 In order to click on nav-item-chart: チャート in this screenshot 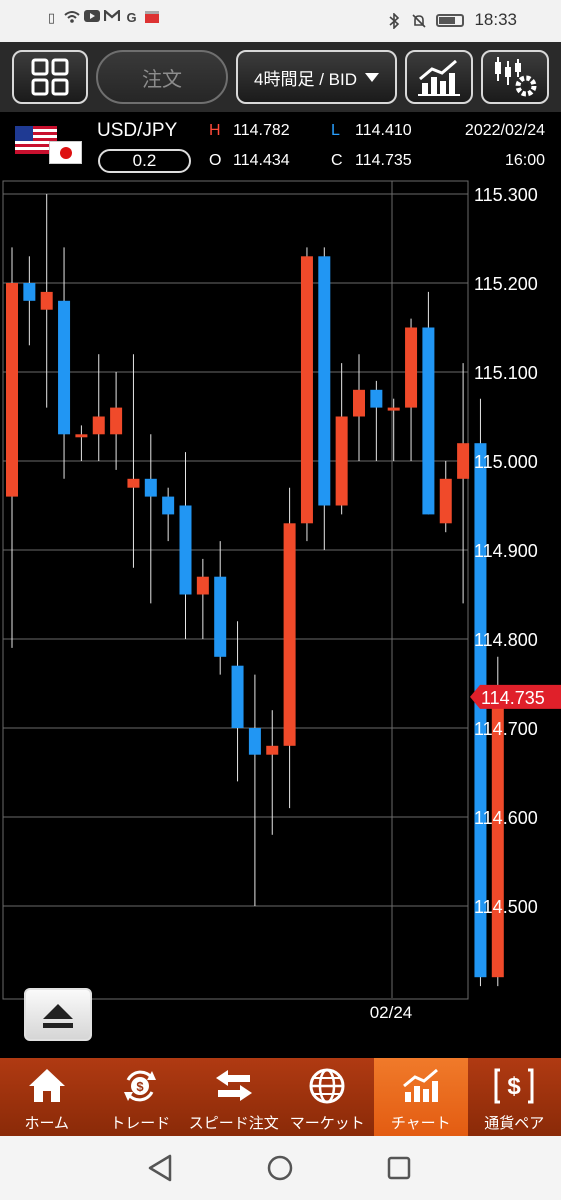, I will do `click(421, 1097)`.